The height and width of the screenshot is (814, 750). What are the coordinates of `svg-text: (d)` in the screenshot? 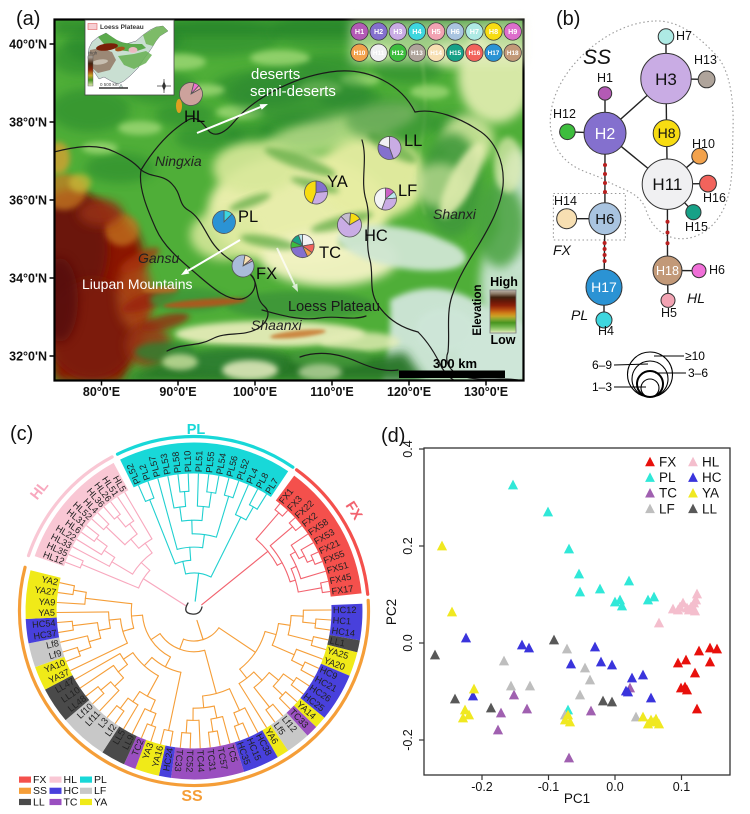 It's located at (393, 436).